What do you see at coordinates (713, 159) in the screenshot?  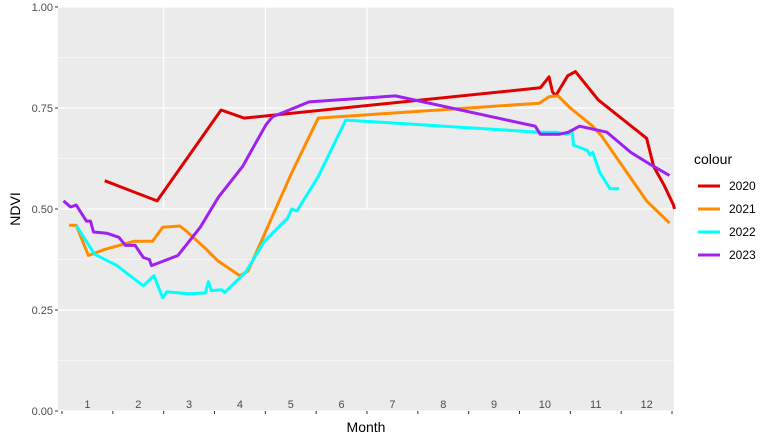 I see `legend-title: colour` at bounding box center [713, 159].